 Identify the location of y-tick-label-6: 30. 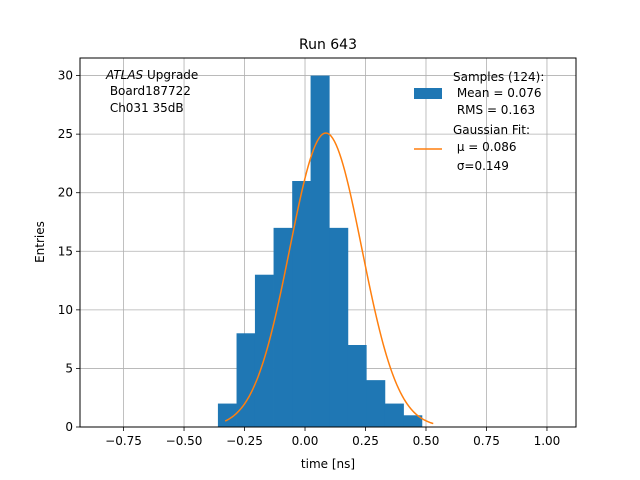
(65, 76).